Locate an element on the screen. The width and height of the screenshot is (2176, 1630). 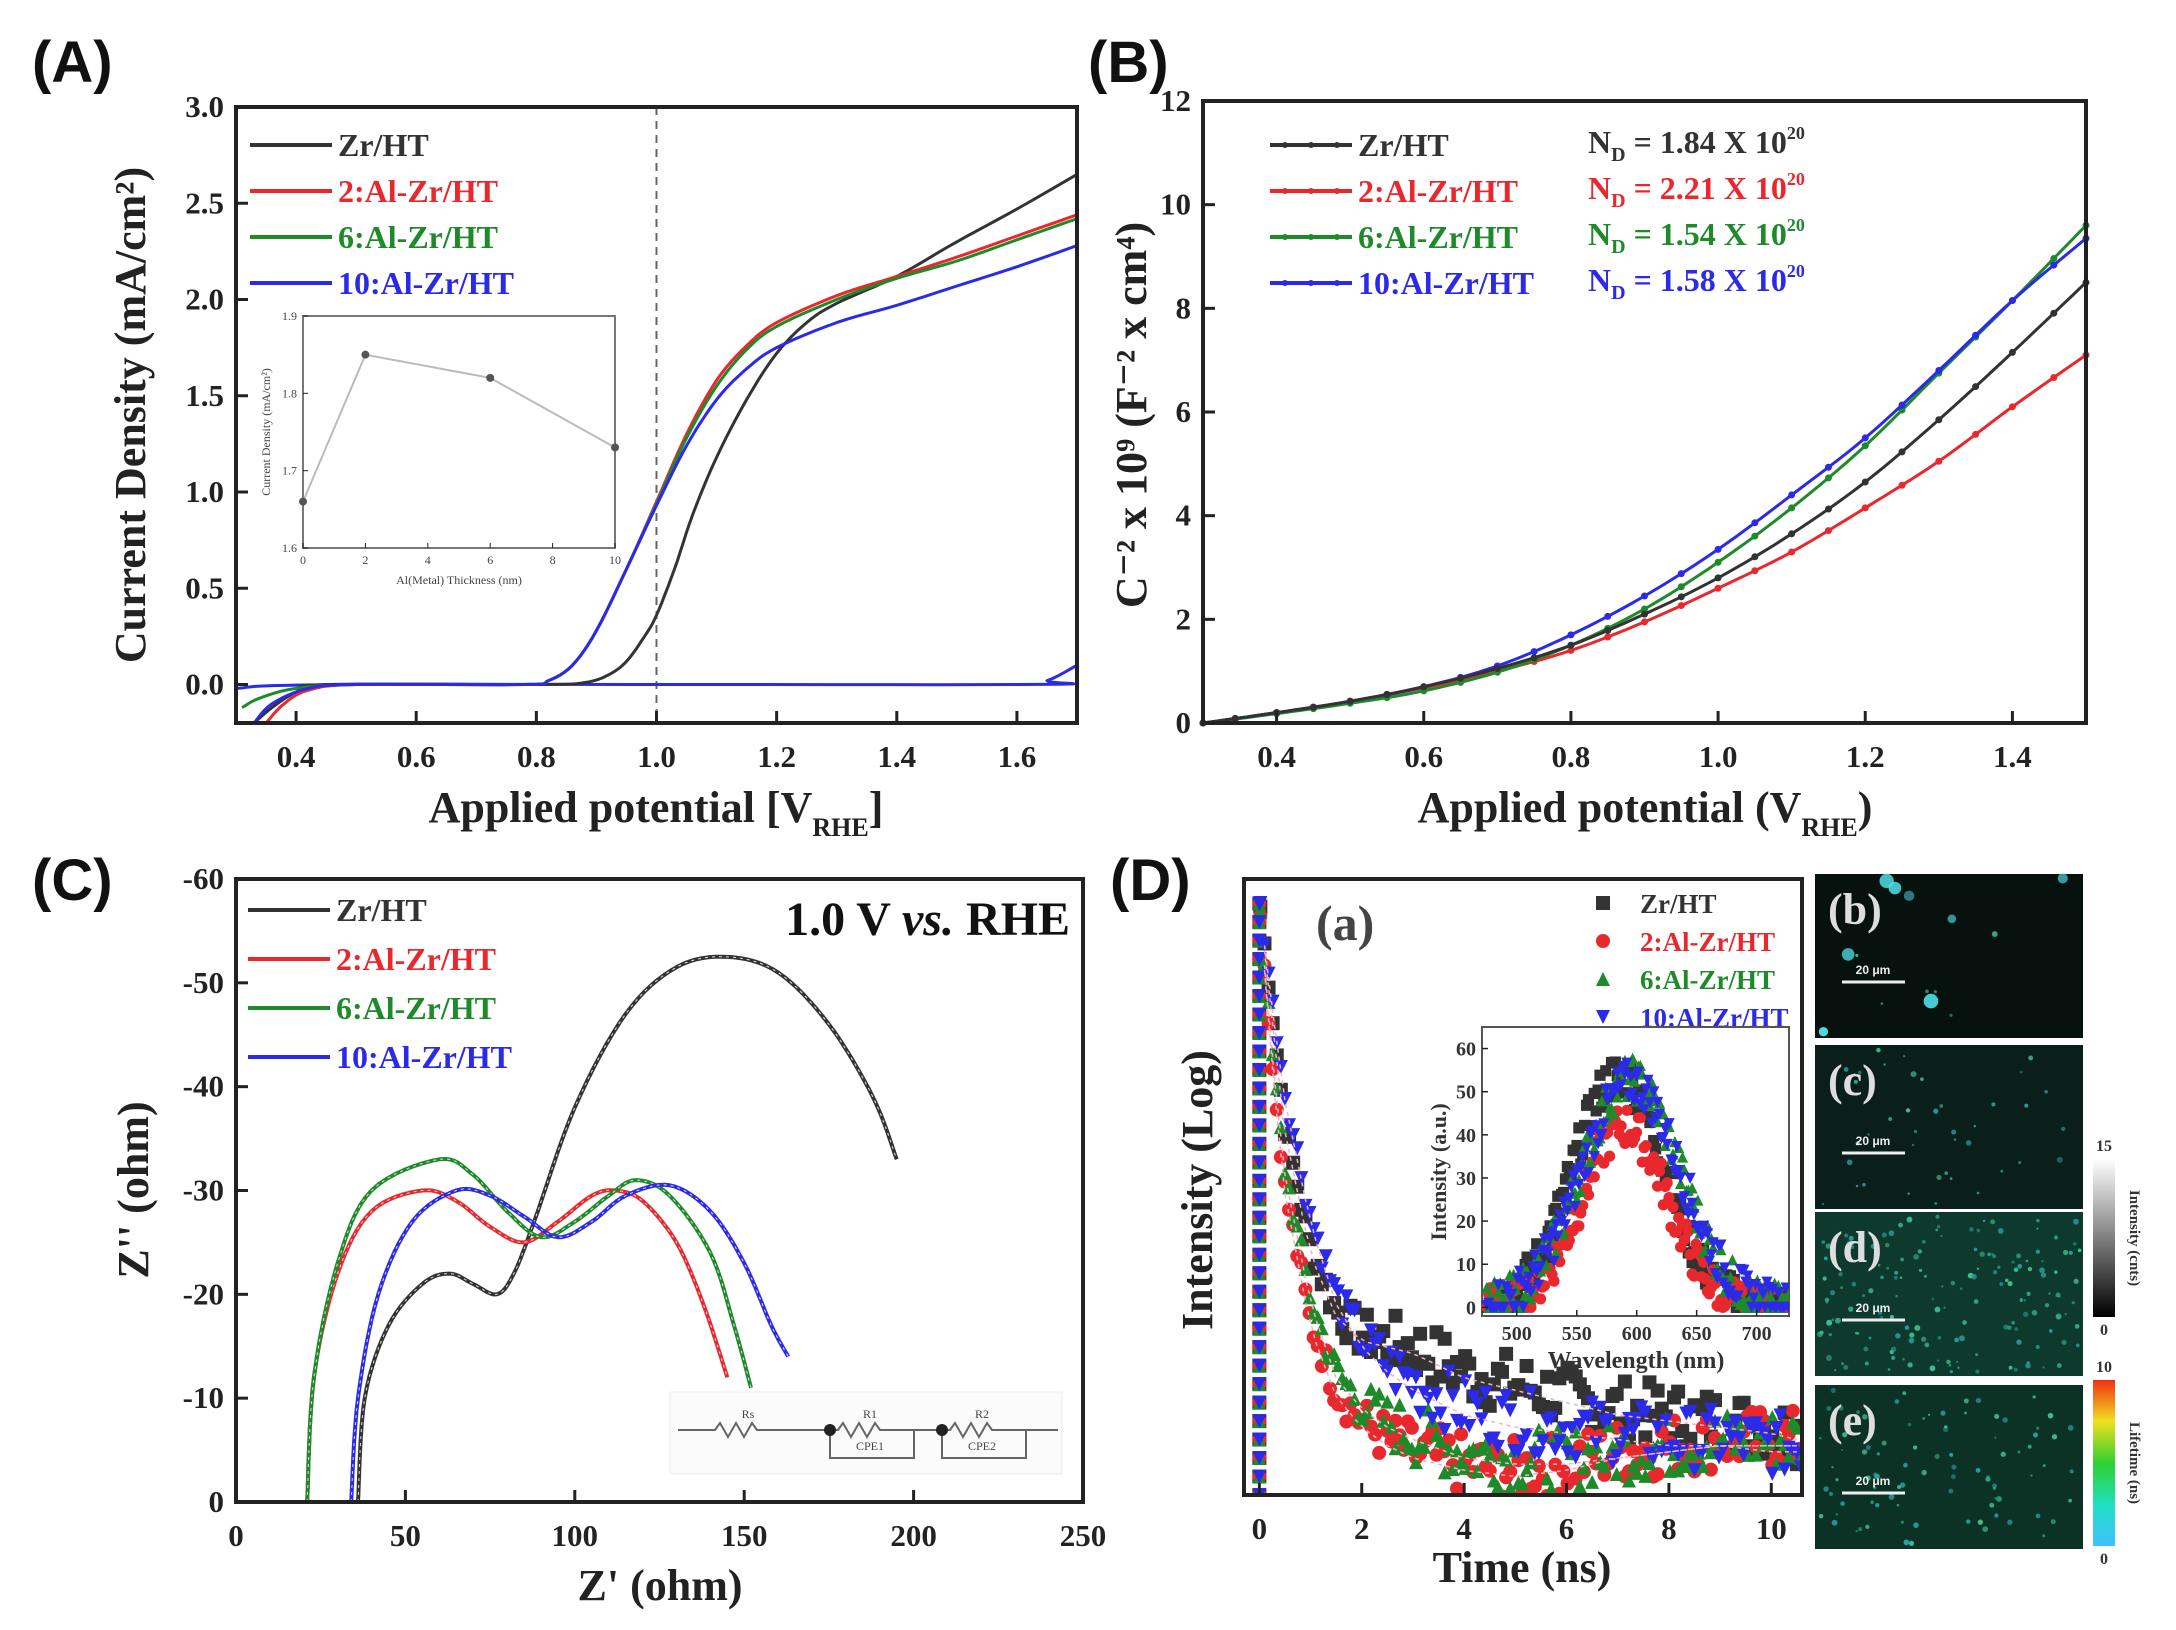
y-tick-label: 8 is located at coordinates (1184, 307).